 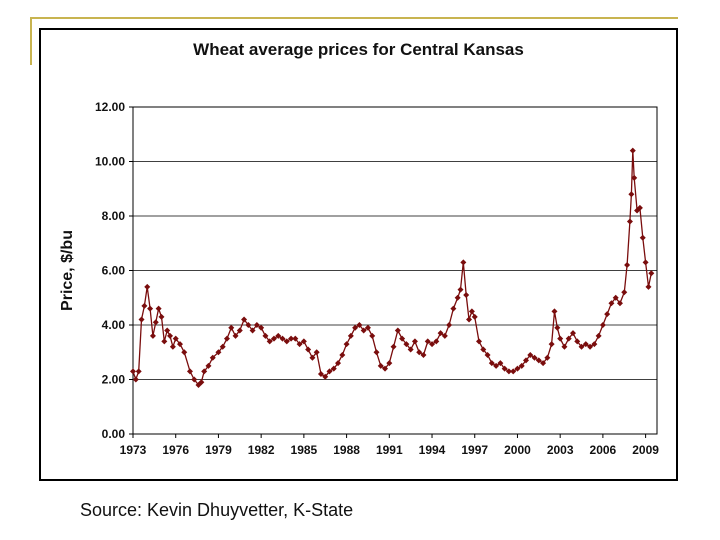 What do you see at coordinates (114, 271) in the screenshot?
I see `y-tick-label: 6.00` at bounding box center [114, 271].